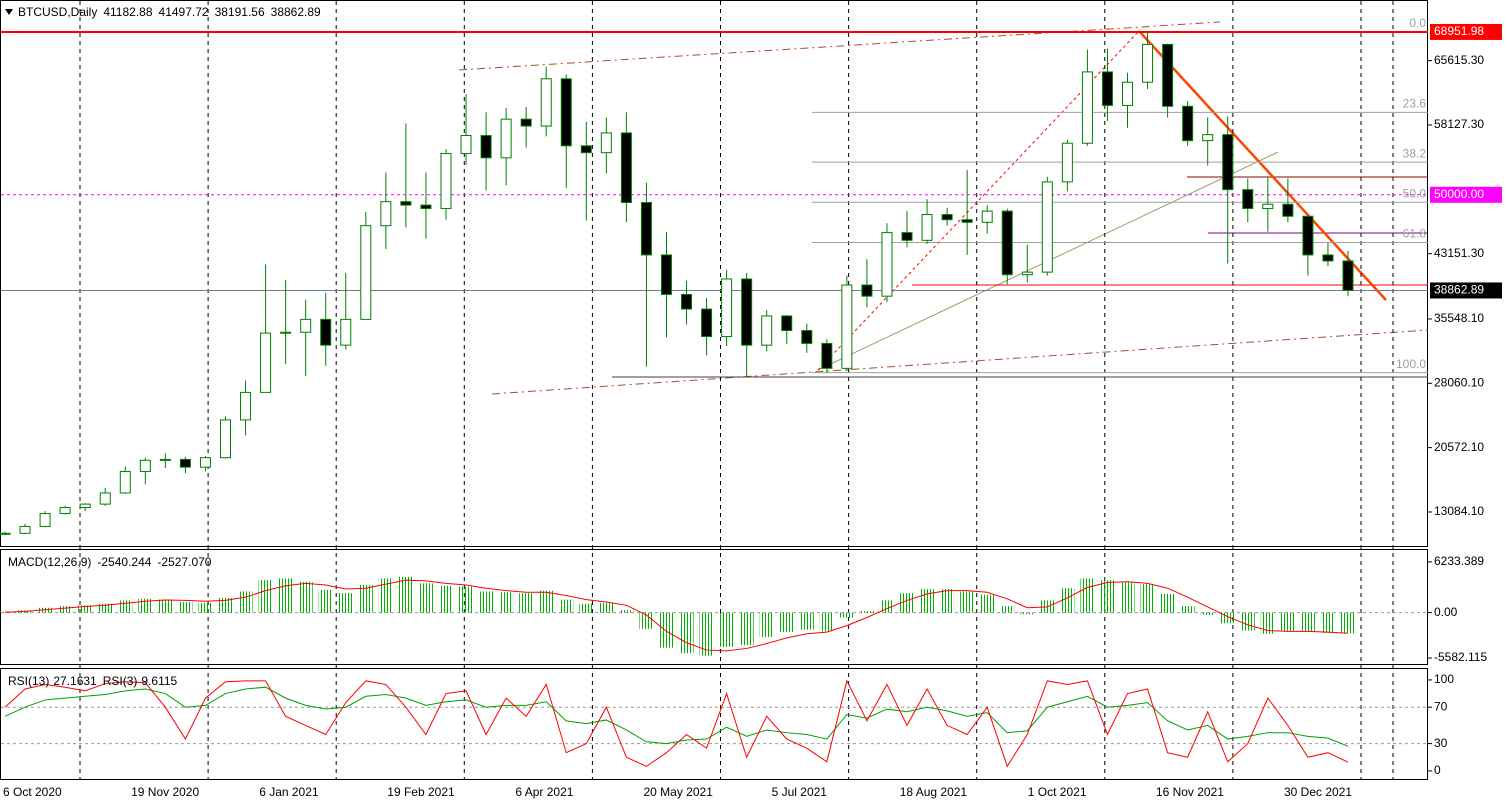 This screenshot has height=807, width=1508. Describe the element at coordinates (1415, 153) in the screenshot. I see `fib-label: 38.2` at that location.